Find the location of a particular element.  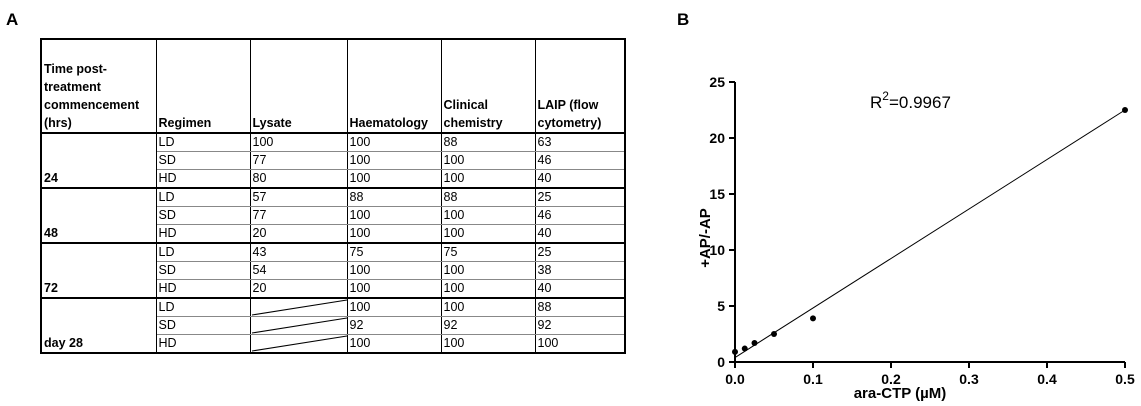

table-row: 48 LD 57 88 88 25 is located at coordinates (333, 215).